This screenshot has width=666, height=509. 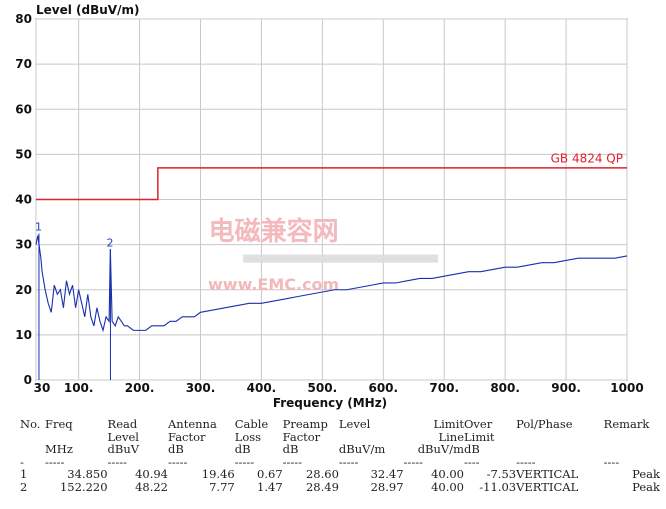 I want to click on x-tick-label: 30, so click(x=42, y=388).